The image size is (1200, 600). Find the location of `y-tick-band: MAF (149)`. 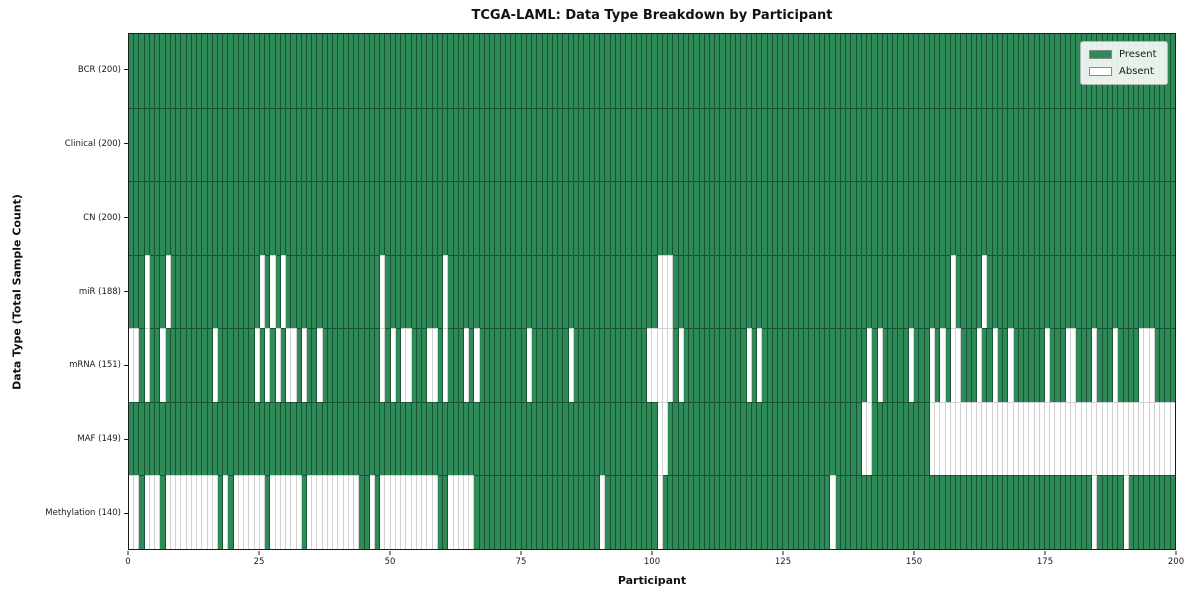

y-tick-band: MAF (149) is located at coordinates (64, 439).